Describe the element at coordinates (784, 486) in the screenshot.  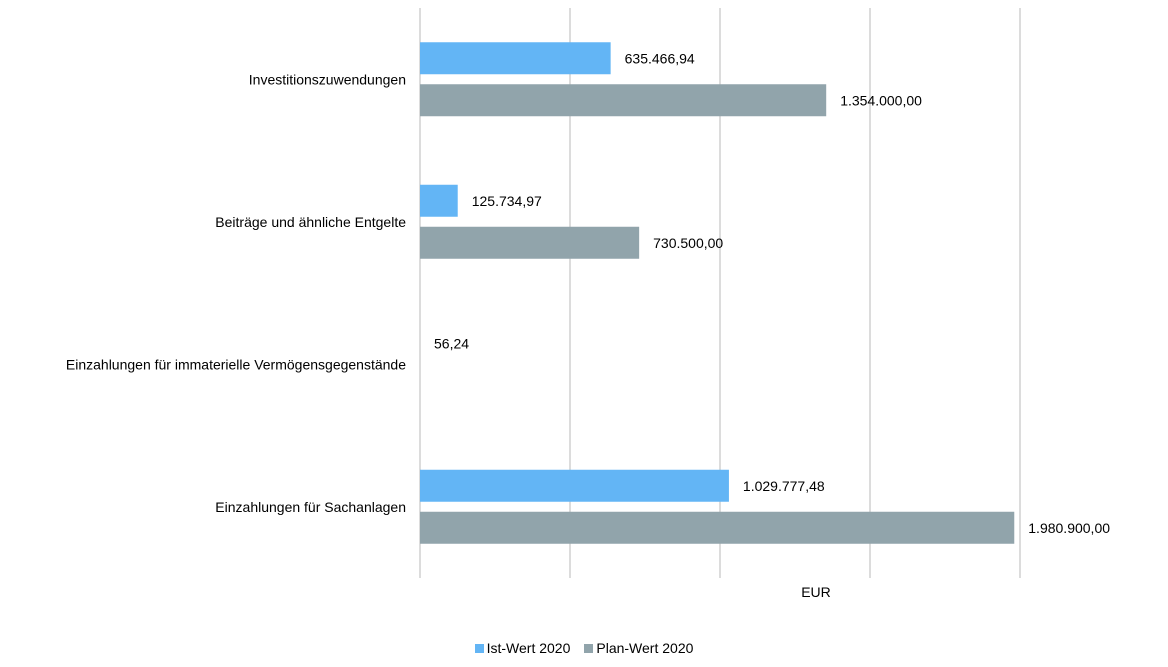
I see `data-label: 1.029.777,48` at that location.